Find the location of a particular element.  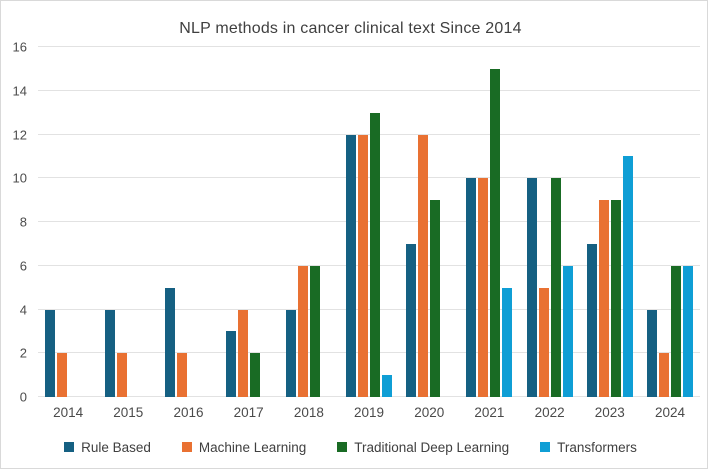

x-tick-label-2015: 2015 is located at coordinates (128, 412).